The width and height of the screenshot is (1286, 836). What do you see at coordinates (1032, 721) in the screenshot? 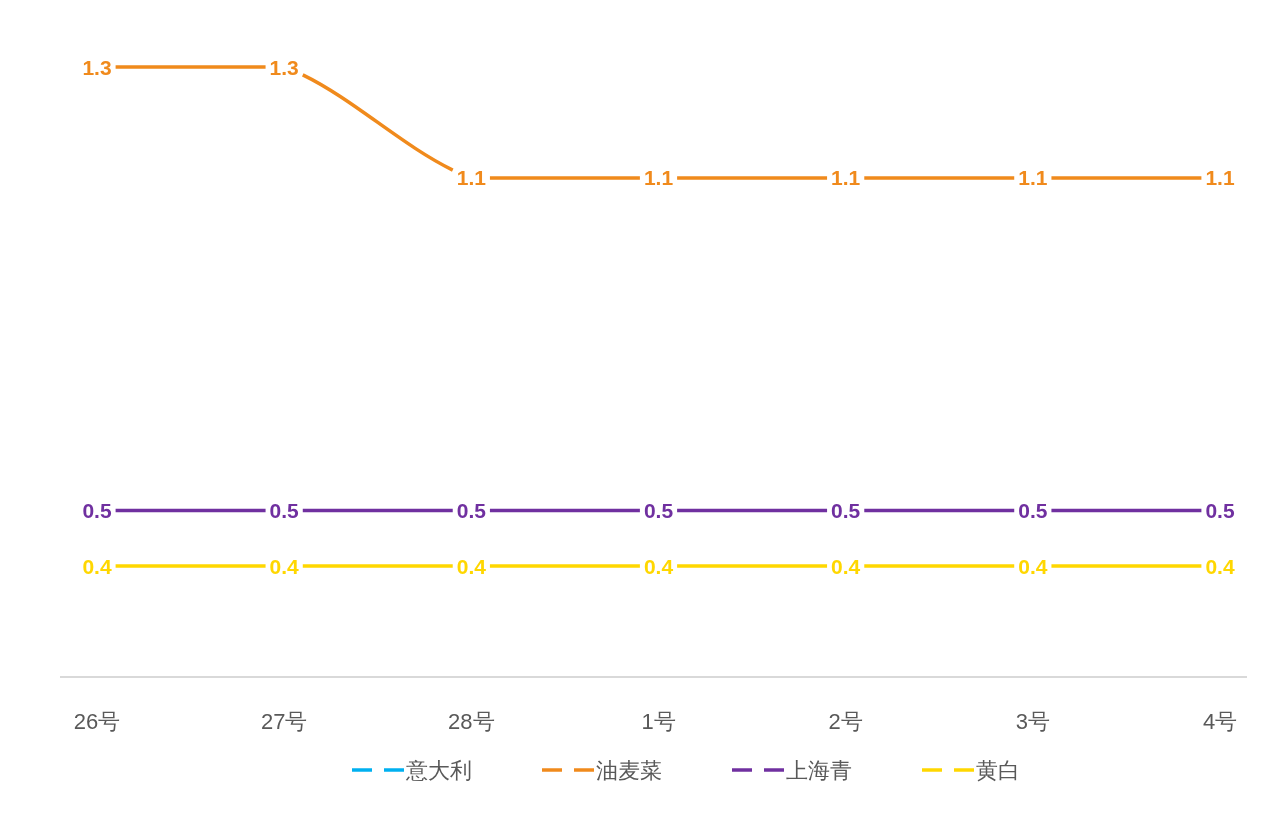
I see `x-tick-label: 3号` at bounding box center [1032, 721].